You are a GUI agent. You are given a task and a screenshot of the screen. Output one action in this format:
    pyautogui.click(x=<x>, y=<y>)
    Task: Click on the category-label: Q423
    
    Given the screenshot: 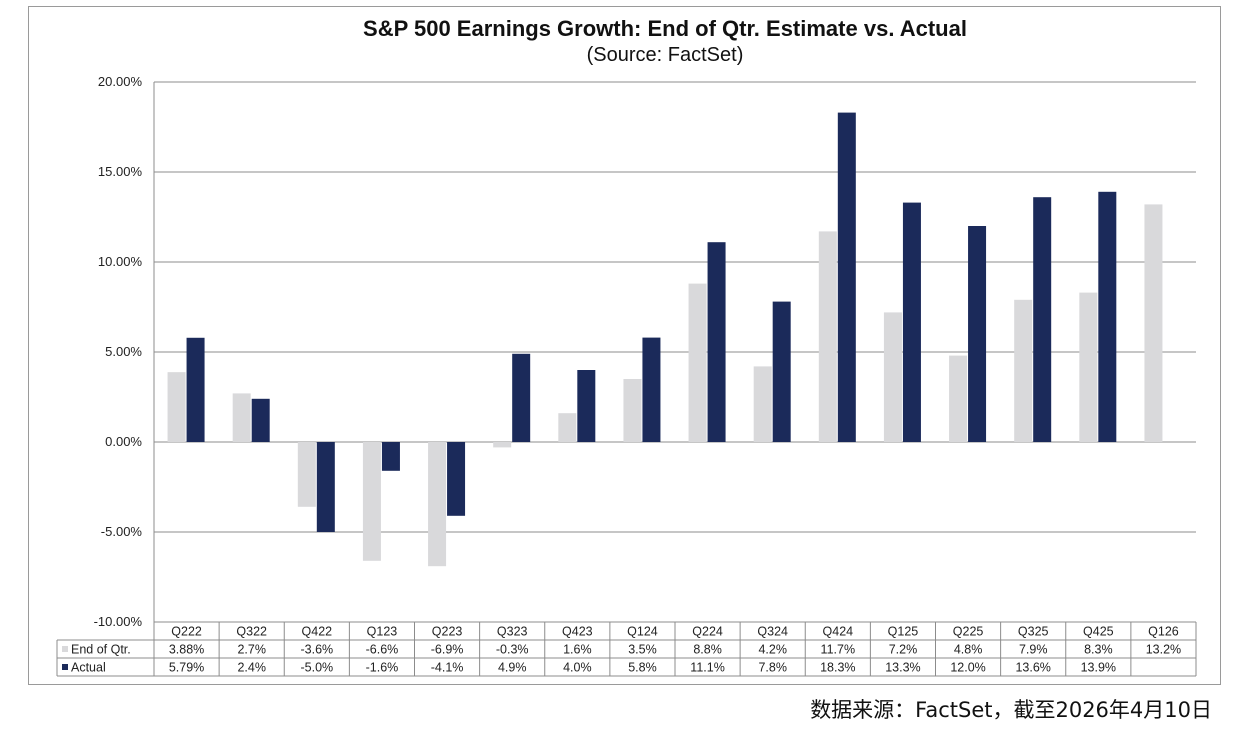 What is the action you would take?
    pyautogui.click(x=577, y=632)
    